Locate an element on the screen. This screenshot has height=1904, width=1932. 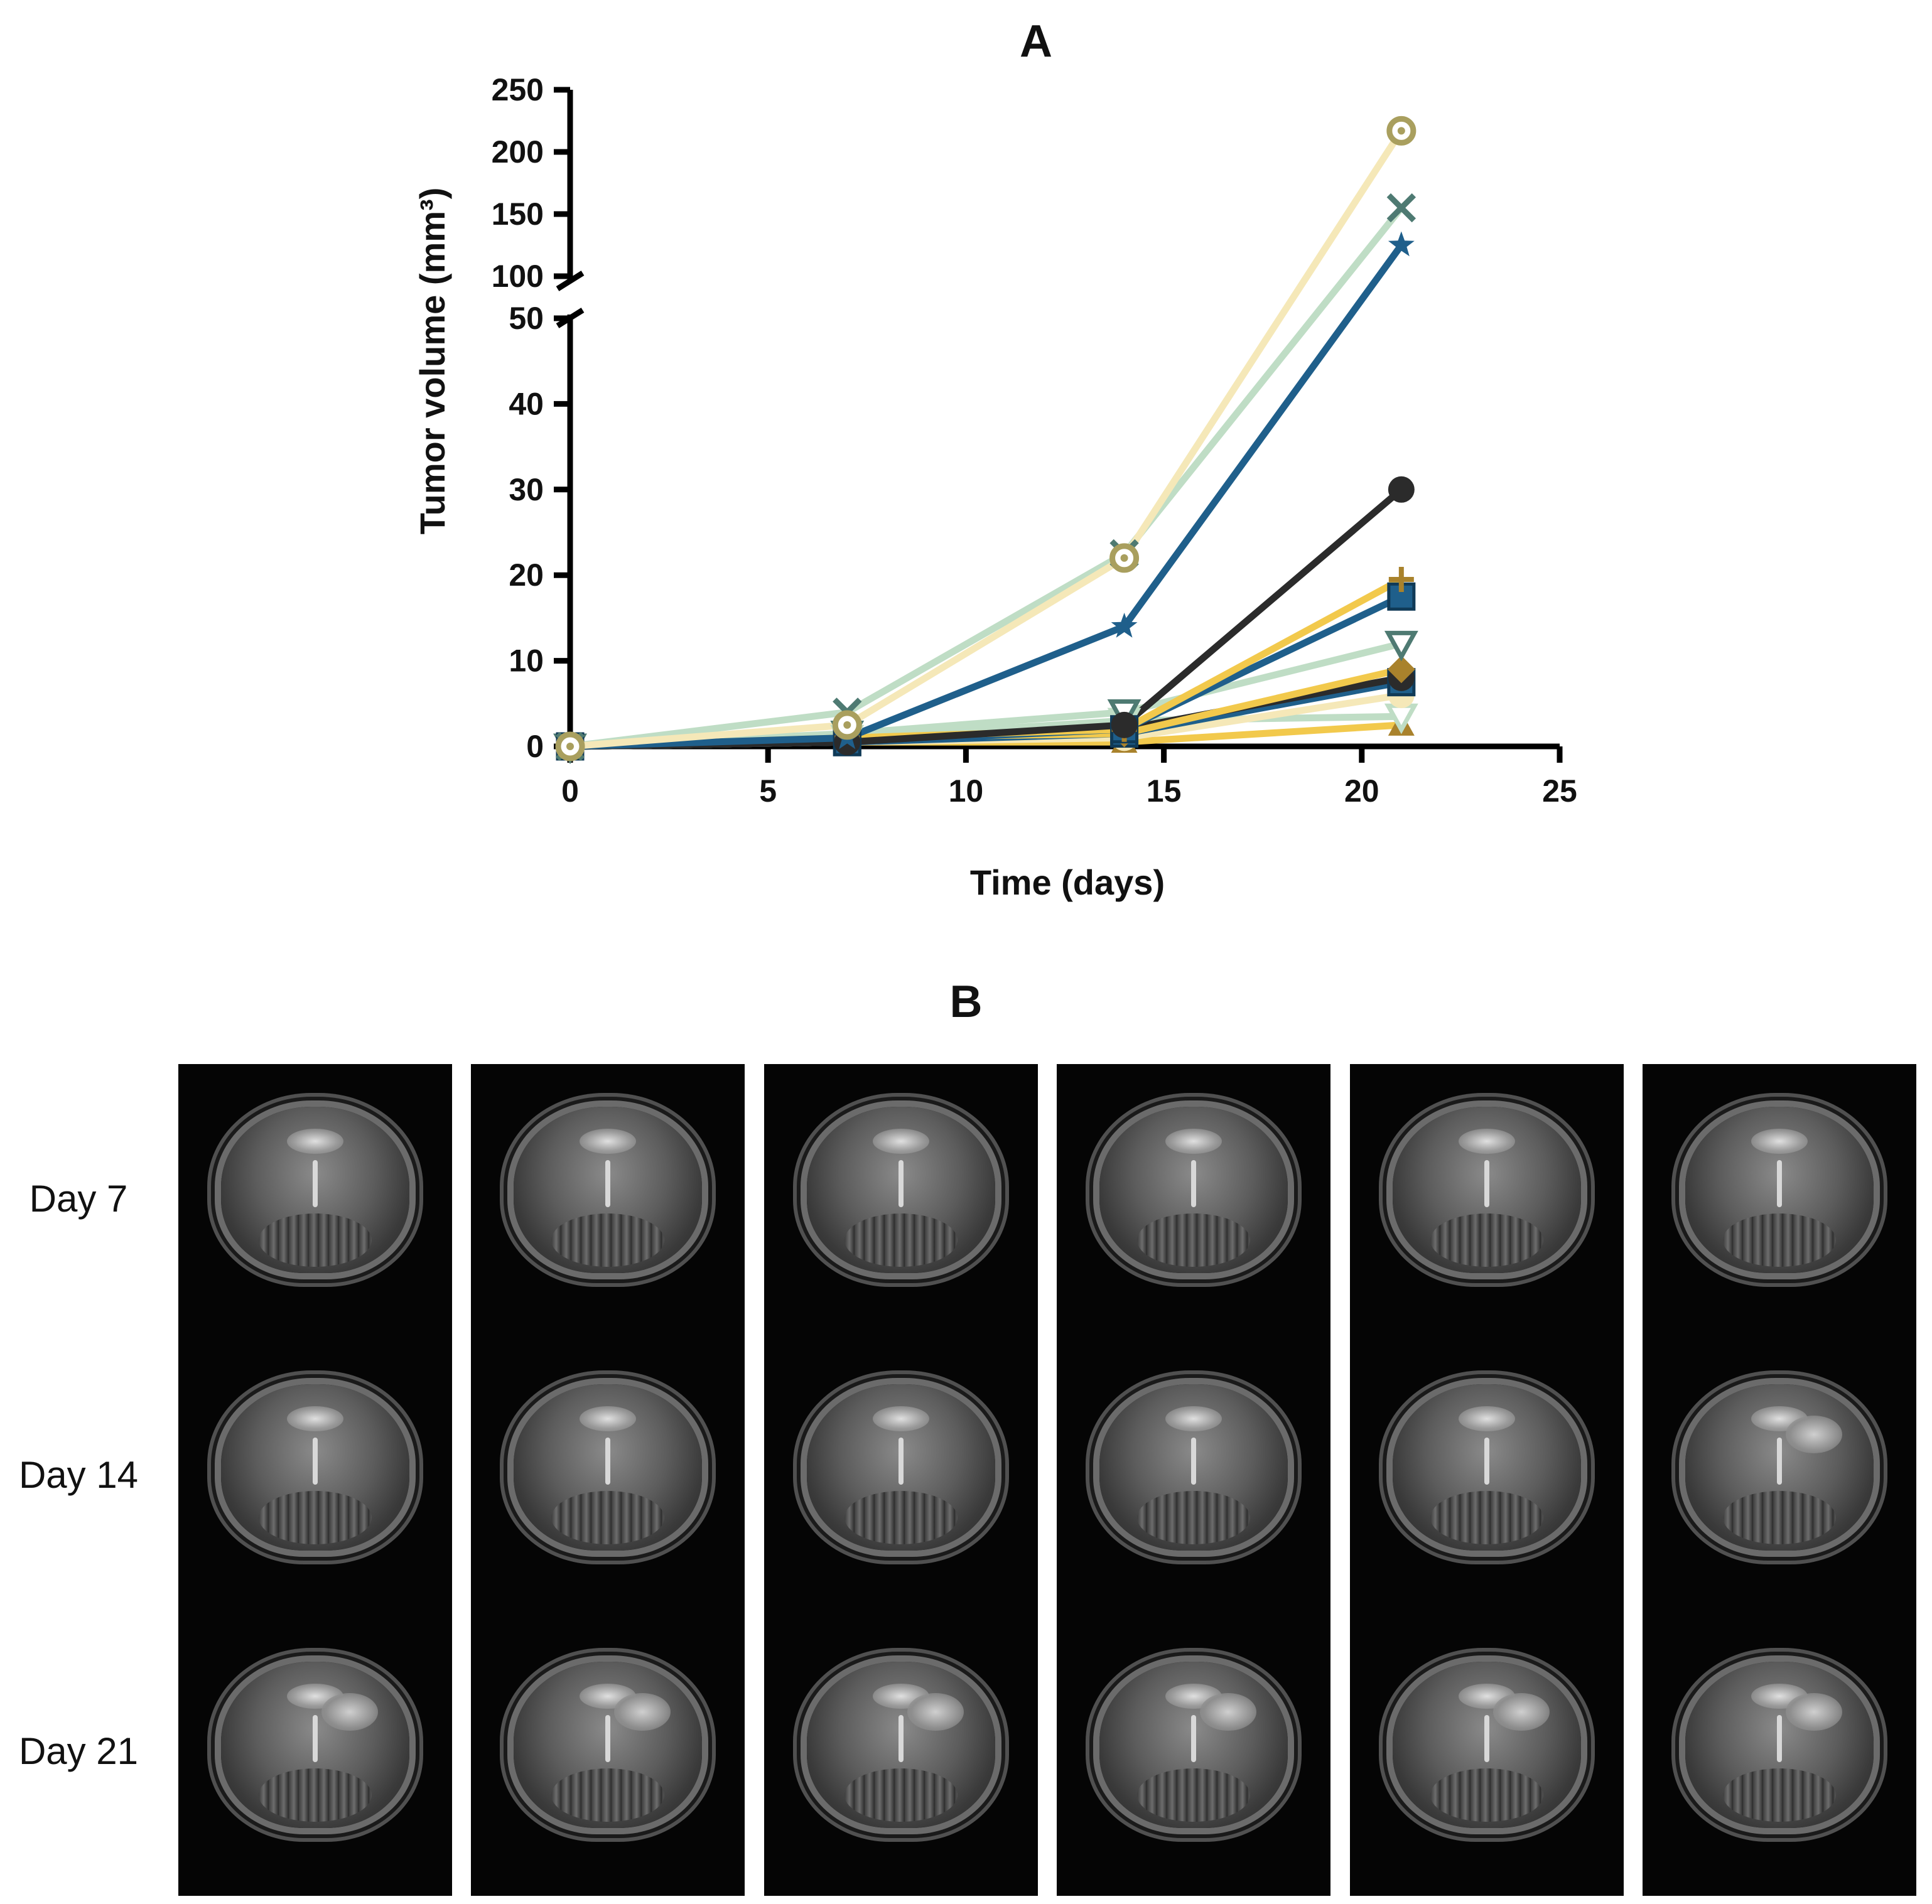
y-tick-label-10: 10 is located at coordinates (526, 661).